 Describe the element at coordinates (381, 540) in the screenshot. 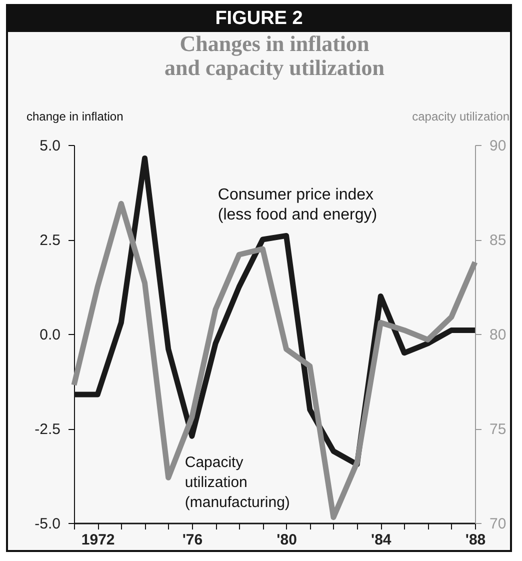

I see `x-tick-label: '84` at that location.